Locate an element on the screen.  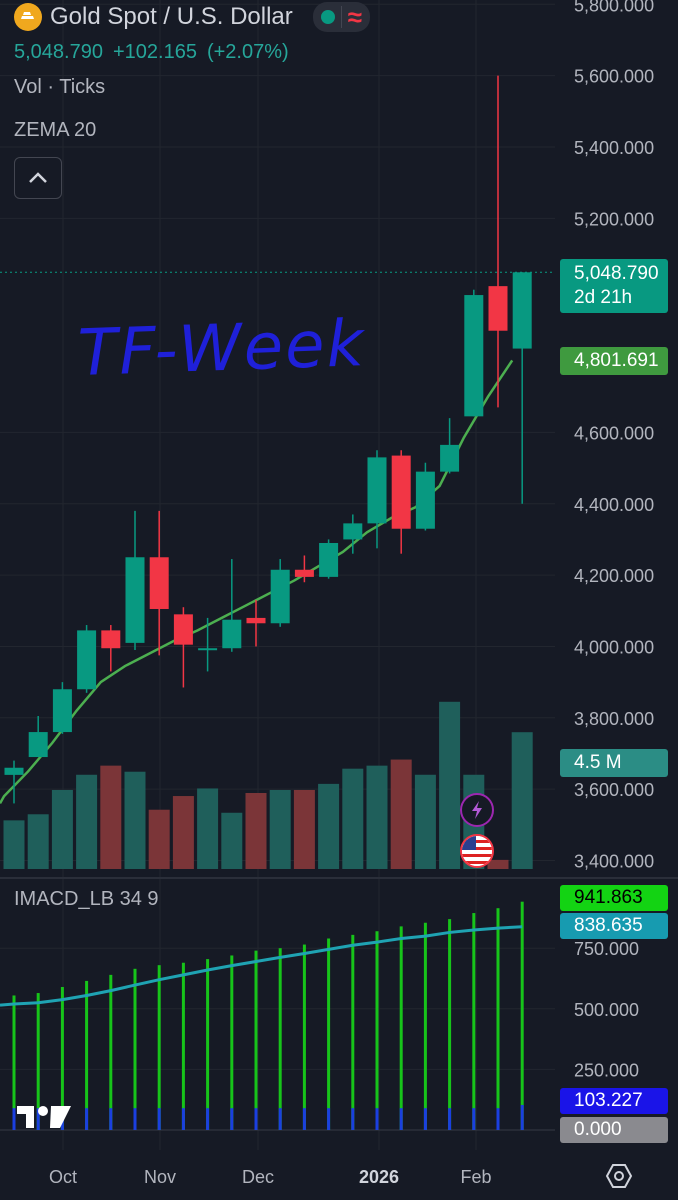
zema-value-badge: 4,801.691 is located at coordinates (614, 361).